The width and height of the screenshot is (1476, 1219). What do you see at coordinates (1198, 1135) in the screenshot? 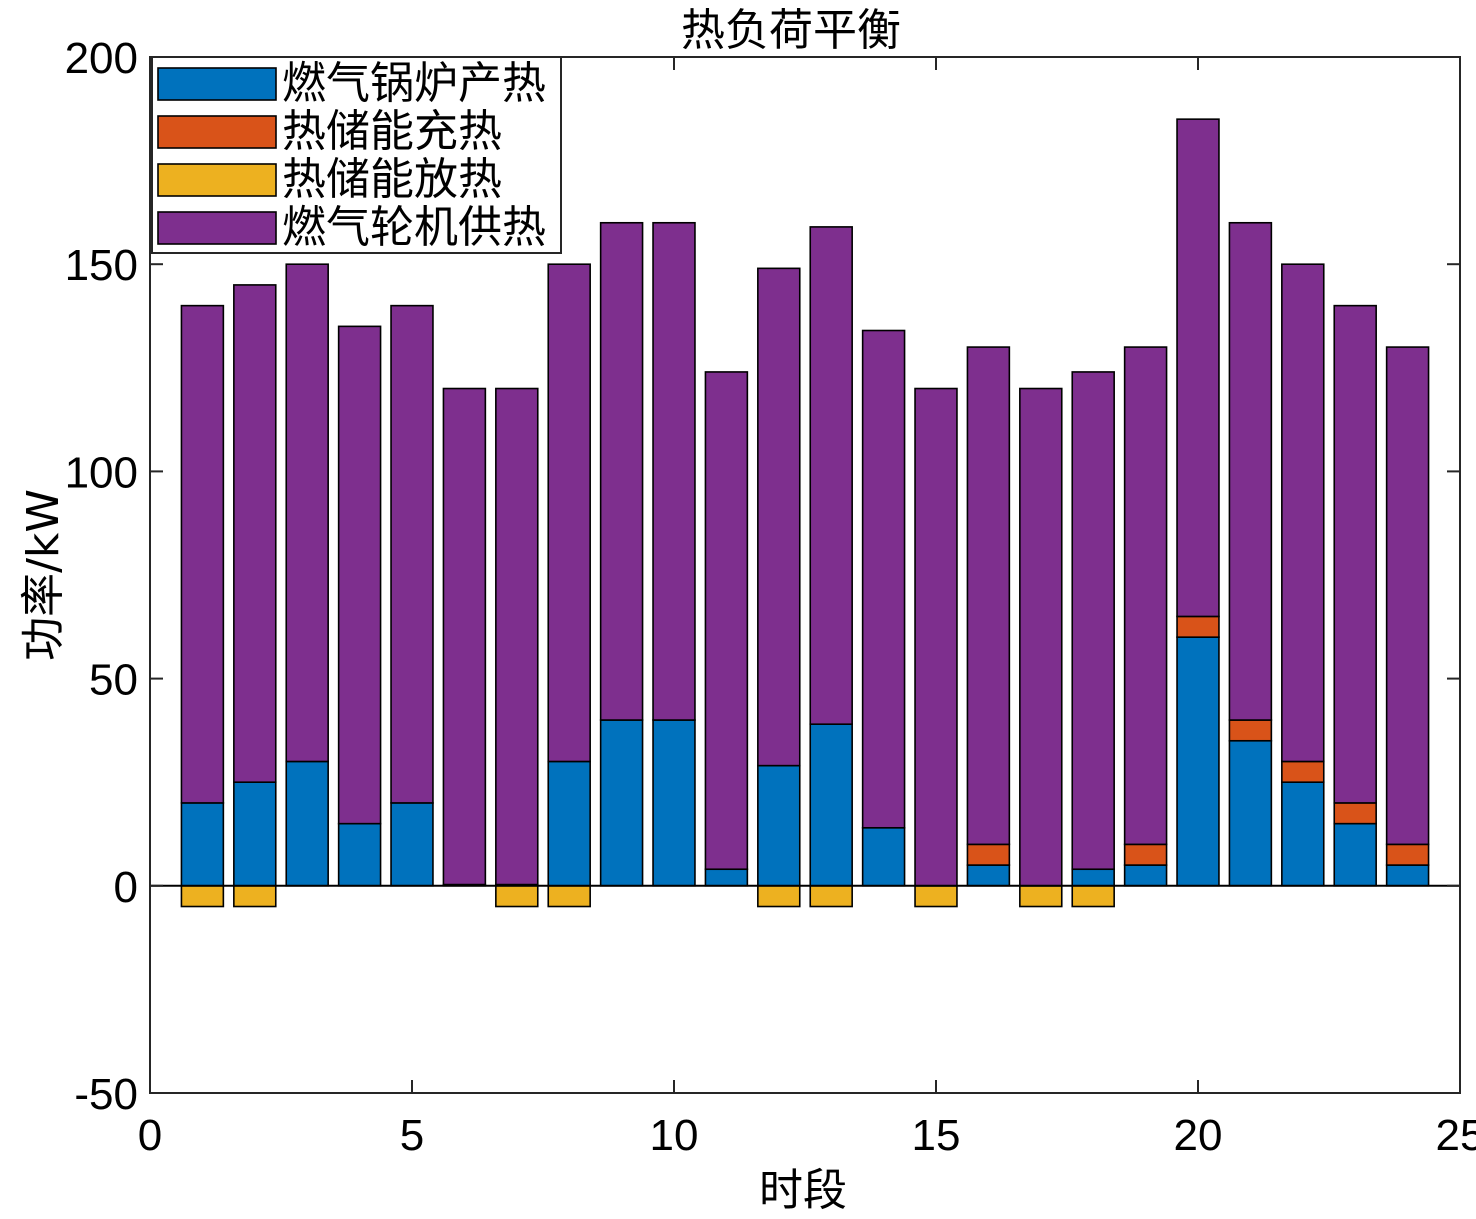
I see `x-tick-label-20: 20` at bounding box center [1198, 1135].